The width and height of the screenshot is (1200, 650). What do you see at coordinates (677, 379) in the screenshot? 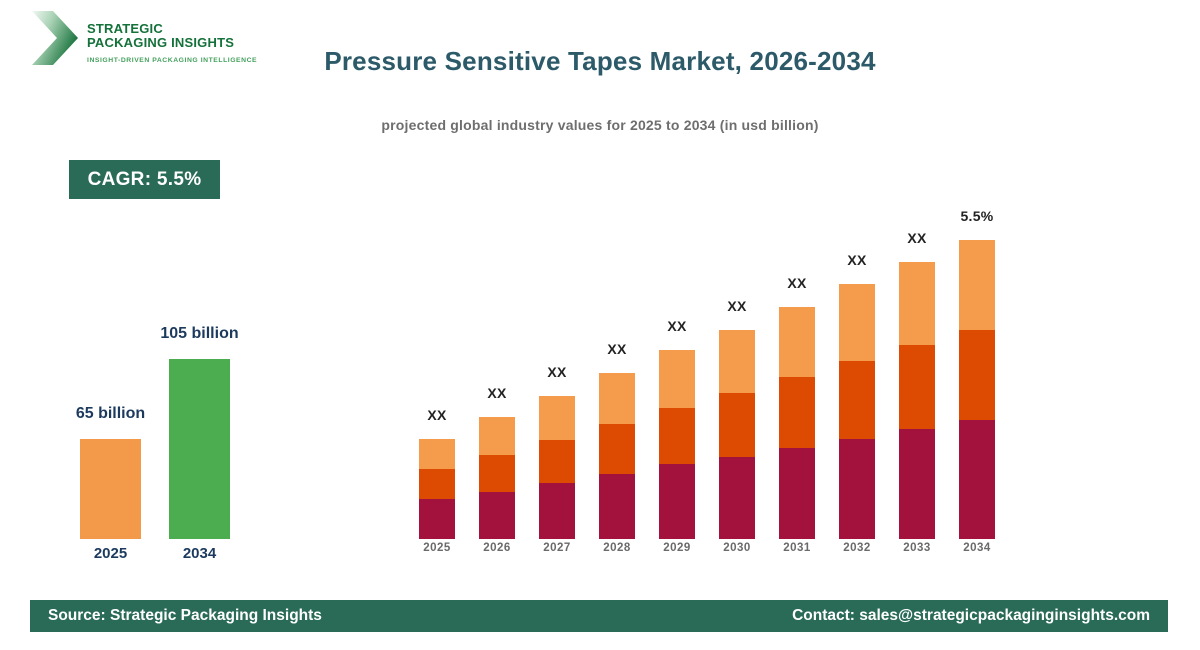
I see `projection-bar-2029-segment-top` at bounding box center [677, 379].